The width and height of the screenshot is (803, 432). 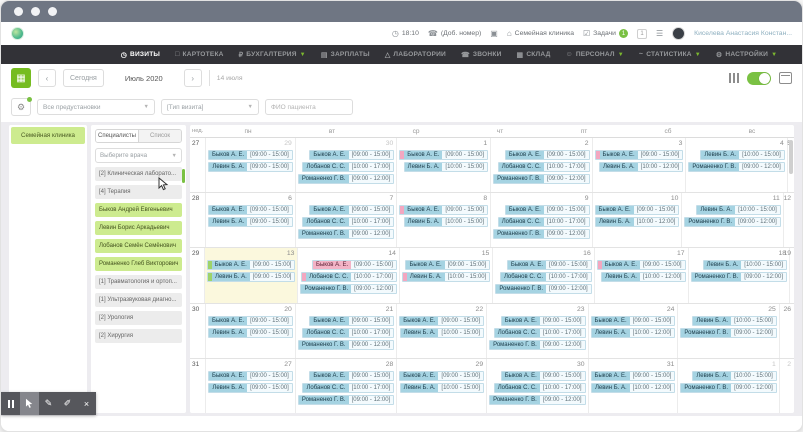 What do you see at coordinates (138, 336) in the screenshot?
I see `specialty-item: [2] Хирургия` at bounding box center [138, 336].